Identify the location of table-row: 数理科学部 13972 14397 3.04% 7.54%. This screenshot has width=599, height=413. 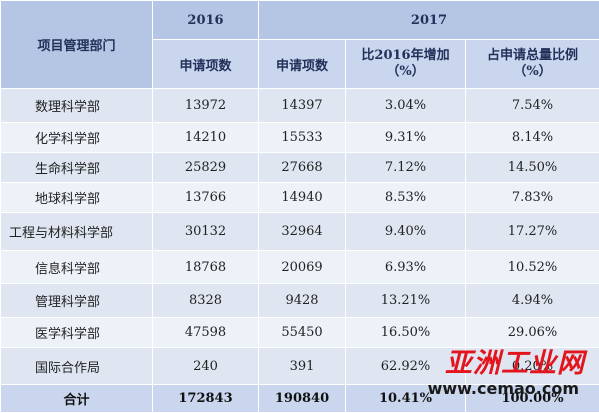
(299, 106).